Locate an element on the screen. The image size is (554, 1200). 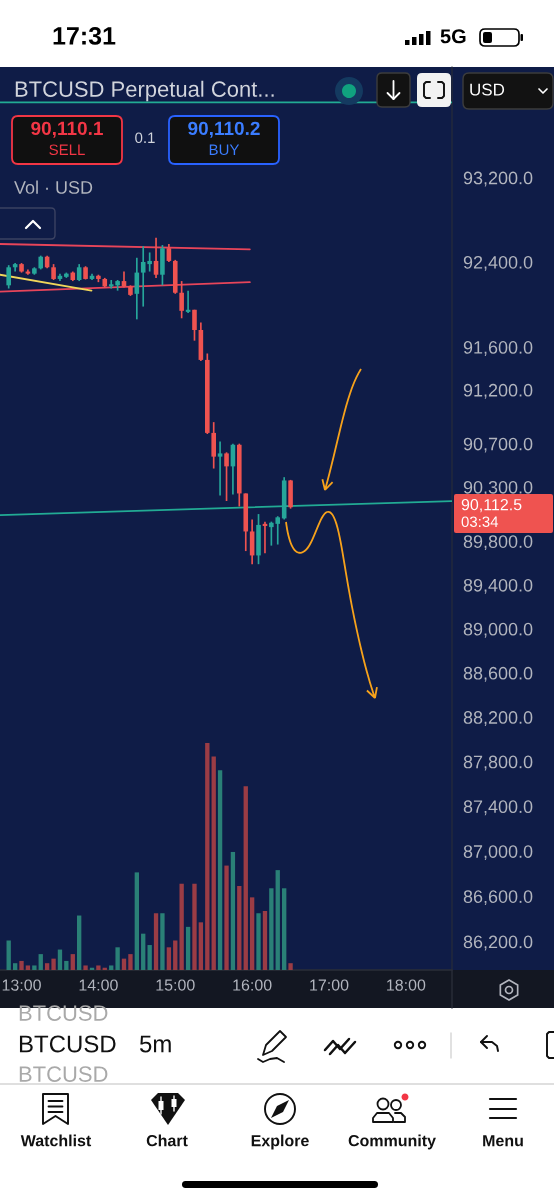
text: 5G is located at coordinates (453, 36).